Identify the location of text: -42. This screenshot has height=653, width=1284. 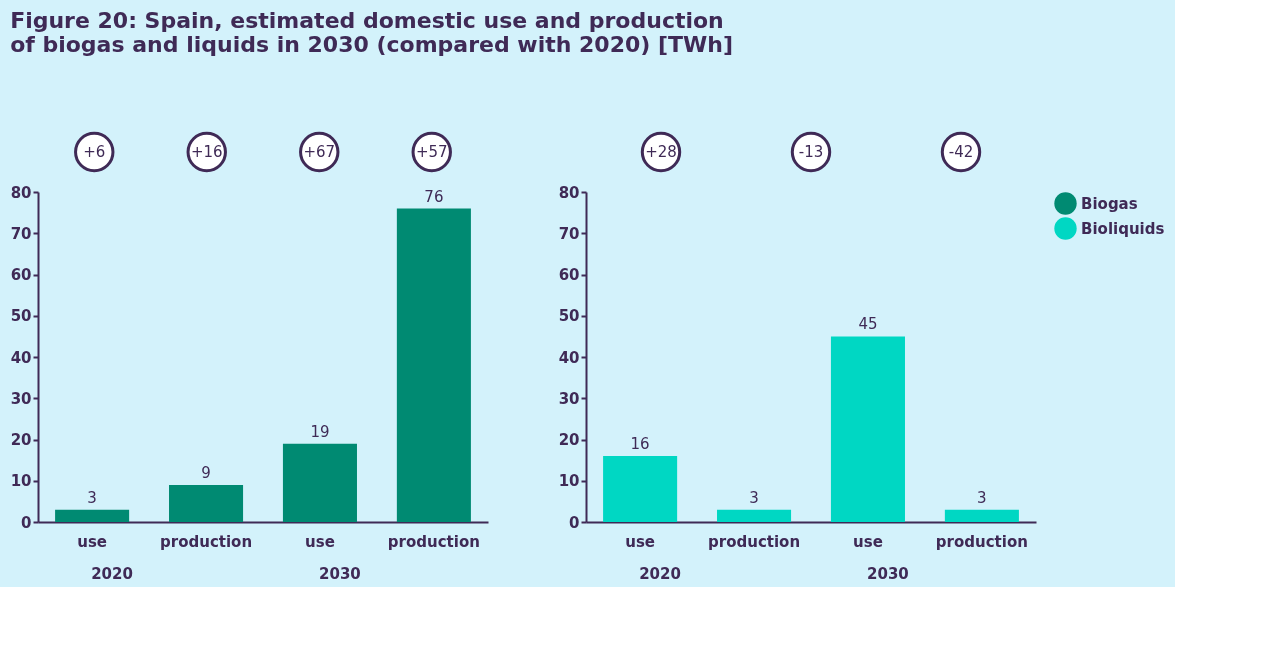
(961, 152).